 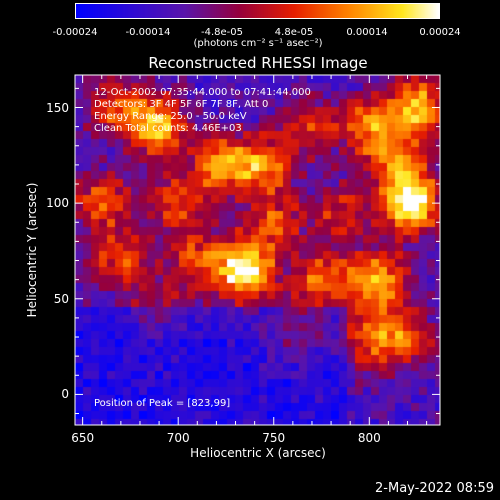 I want to click on annotation-energy-range: Energy Range: 25.0 - 50.0 keV, so click(x=170, y=116).